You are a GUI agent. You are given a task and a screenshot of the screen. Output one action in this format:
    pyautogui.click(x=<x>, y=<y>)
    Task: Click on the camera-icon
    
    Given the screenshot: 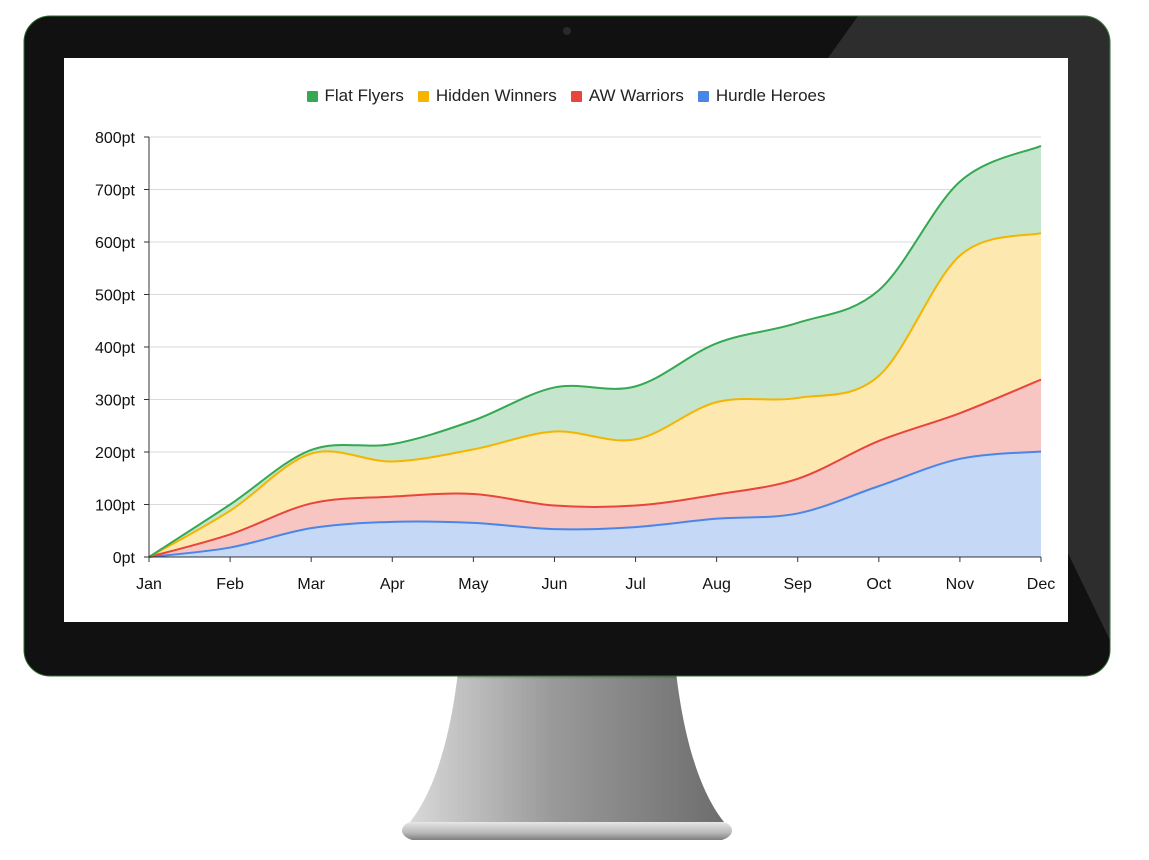 What is the action you would take?
    pyautogui.click(x=567, y=31)
    